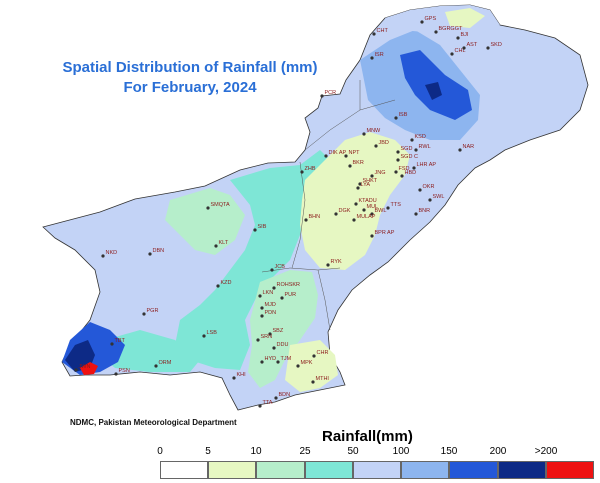 Image resolution: width=600 pixels, height=483 pixels. I want to click on station-label: RWL, so click(425, 147).